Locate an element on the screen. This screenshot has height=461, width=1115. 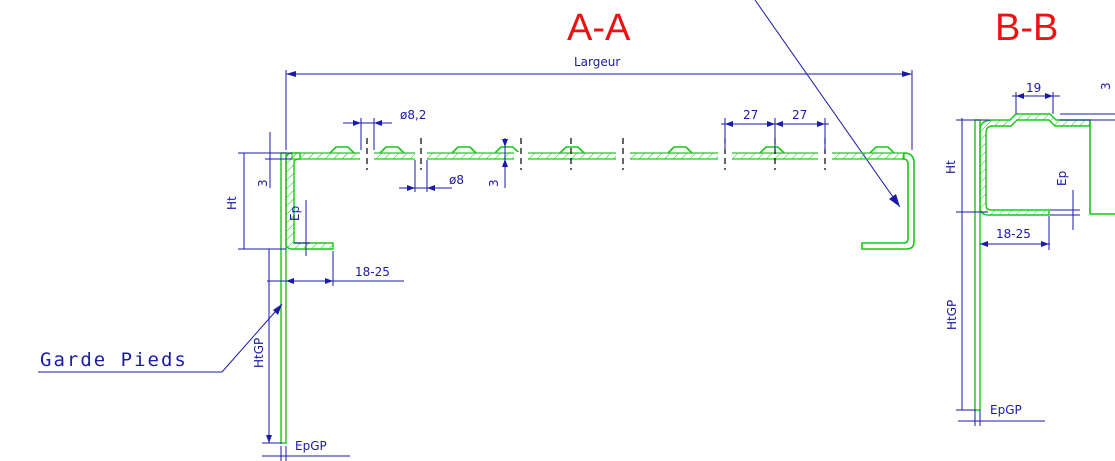
hole-82-dimension: ø8,2 is located at coordinates (384, 129).